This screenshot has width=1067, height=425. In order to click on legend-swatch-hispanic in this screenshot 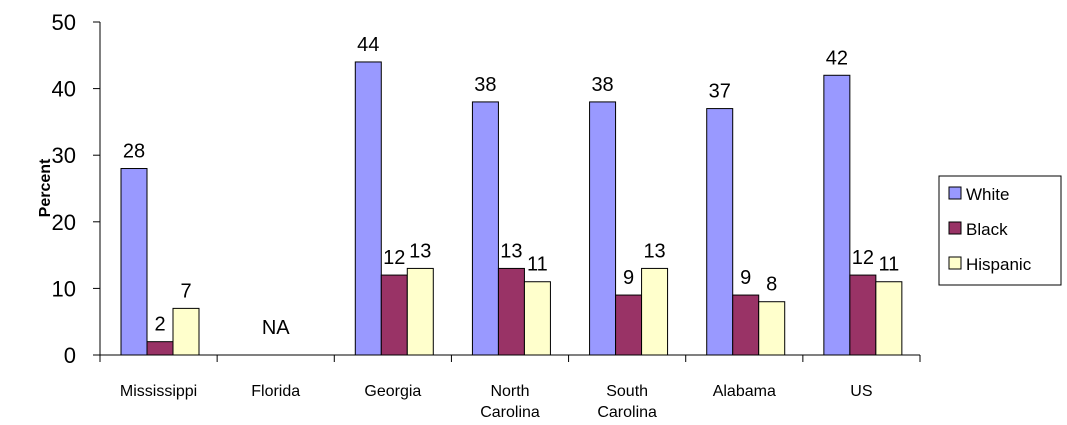, I will do `click(955, 263)`.